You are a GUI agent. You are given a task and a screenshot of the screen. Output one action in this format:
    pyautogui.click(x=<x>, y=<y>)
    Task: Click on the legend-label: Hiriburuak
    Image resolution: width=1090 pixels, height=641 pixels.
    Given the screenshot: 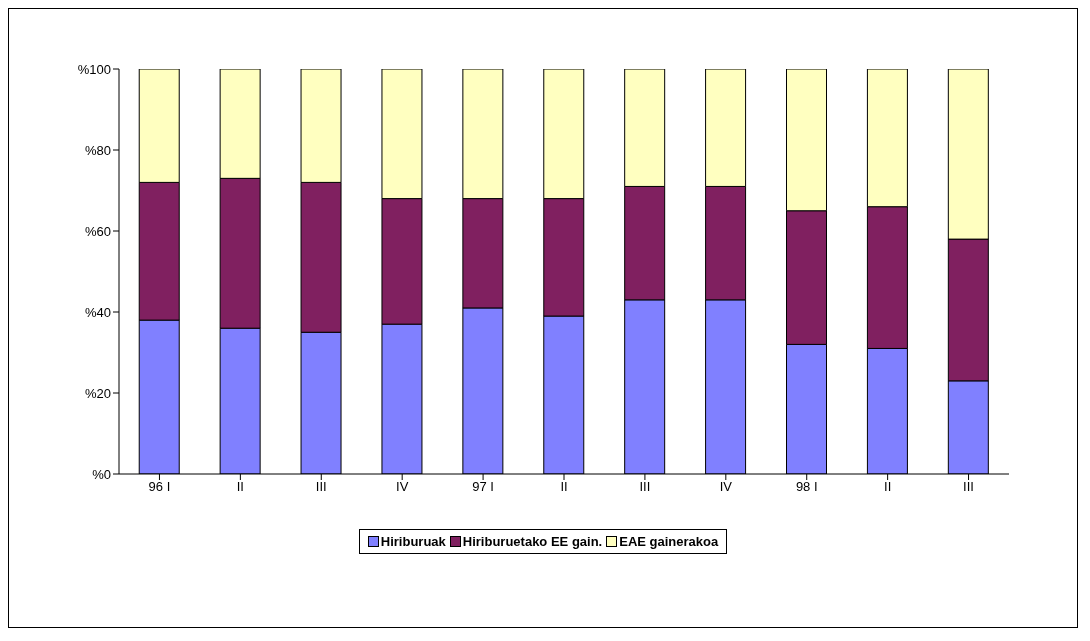 What is the action you would take?
    pyautogui.click(x=412, y=541)
    